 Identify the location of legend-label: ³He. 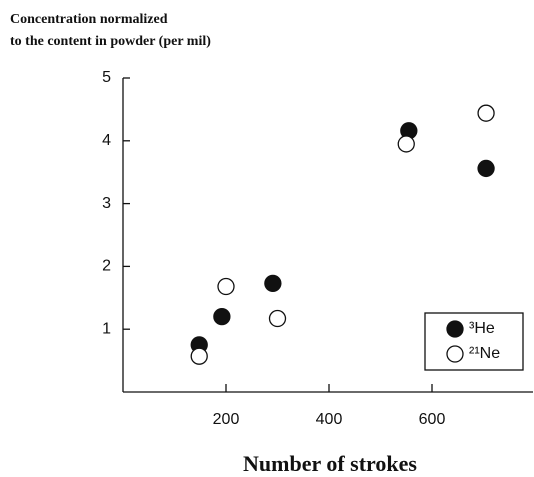
(482, 328).